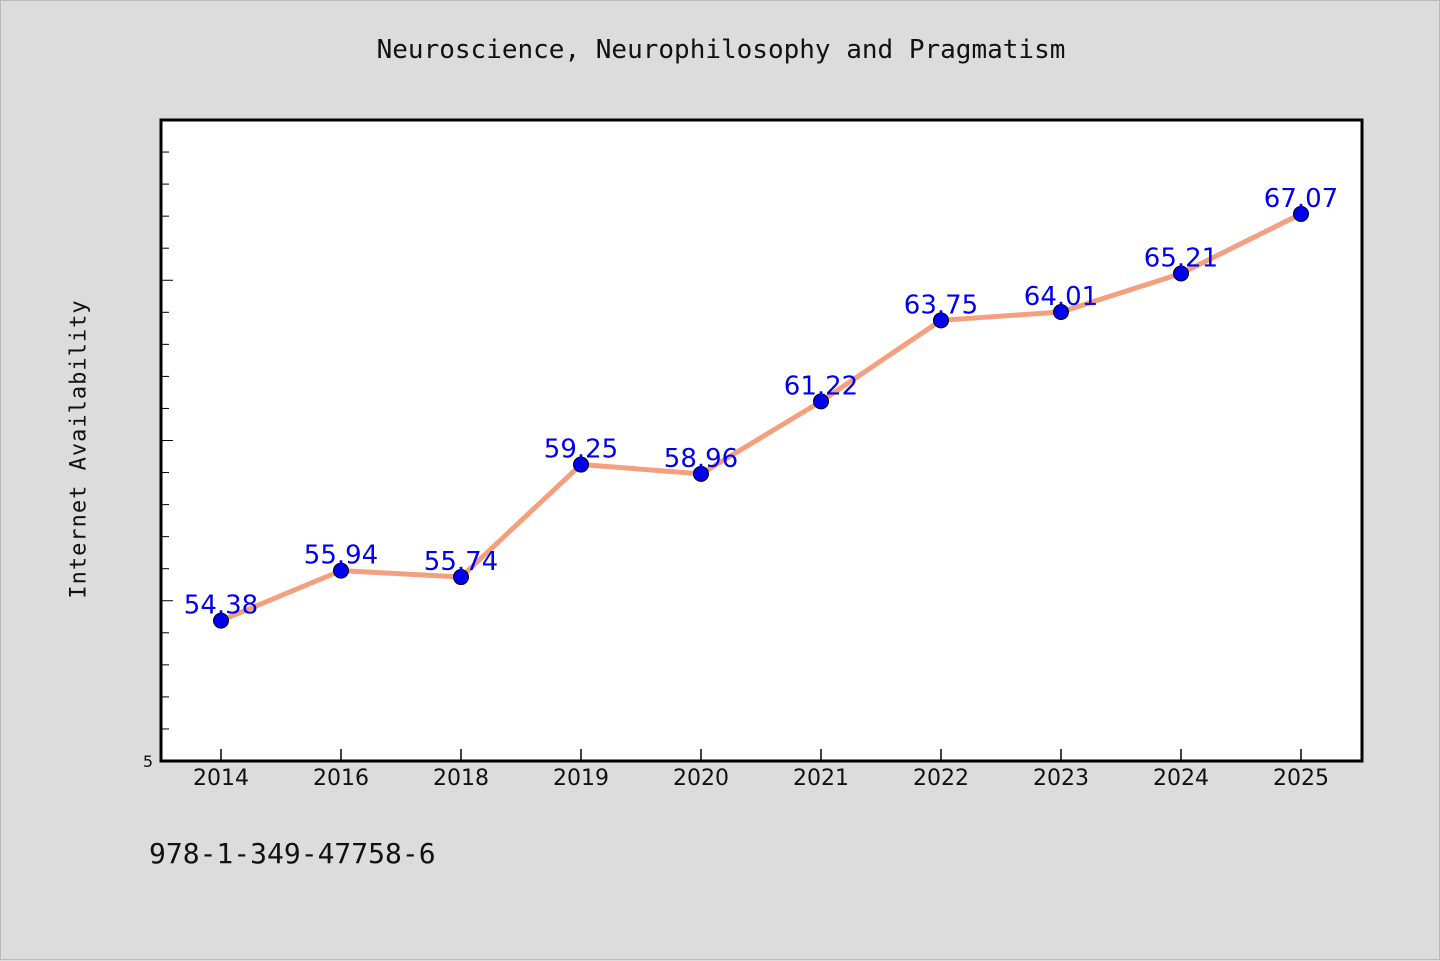 The height and width of the screenshot is (961, 1440). Describe the element at coordinates (941, 305) in the screenshot. I see `data-label: 63.75` at that location.